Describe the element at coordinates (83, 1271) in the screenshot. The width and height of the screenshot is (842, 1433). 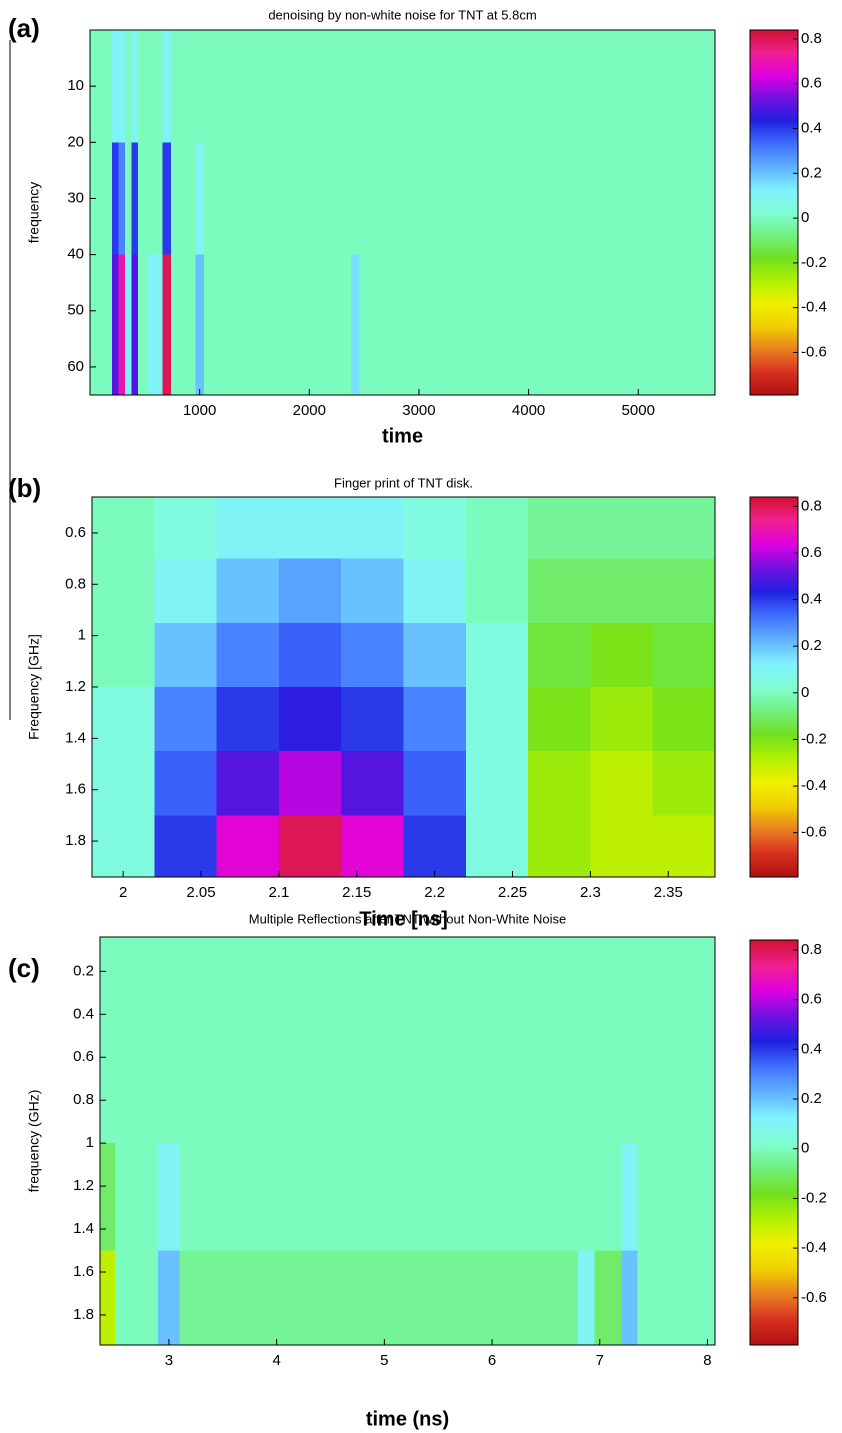
I see `y-tick-label: 1.6` at that location.